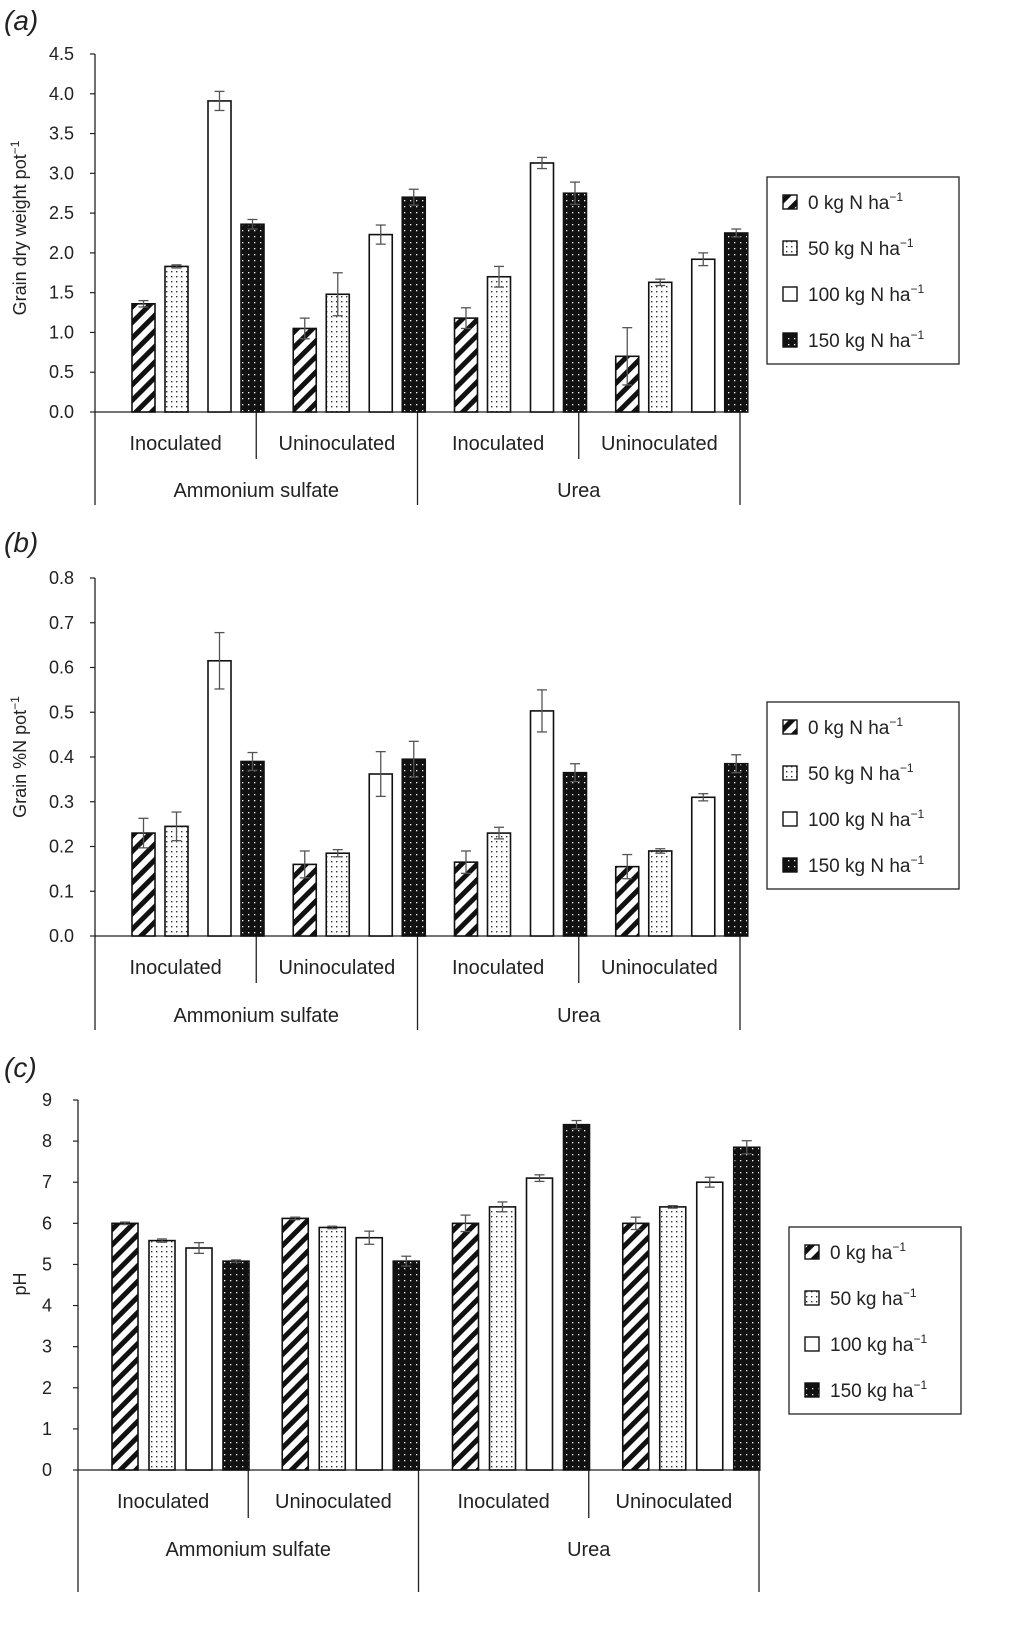  I want to click on legend-label-text: 0 kg ha, so click(861, 1253).